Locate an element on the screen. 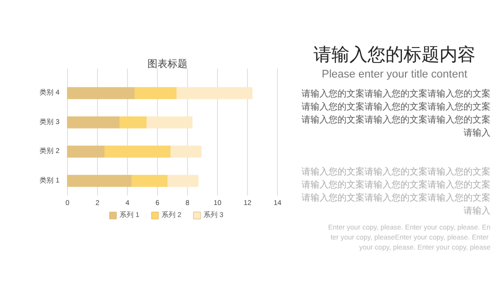 The width and height of the screenshot is (500, 281). text: Please enter your title content is located at coordinates (395, 74).